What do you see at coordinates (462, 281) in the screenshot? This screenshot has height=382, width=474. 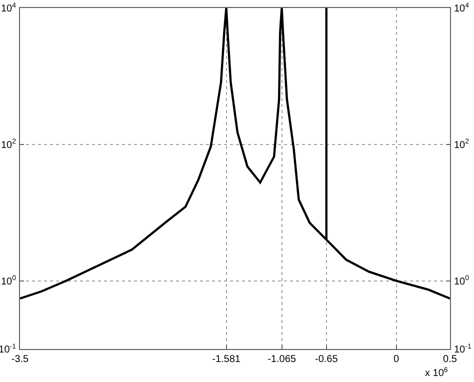 I see `text: 10$^{0}$` at bounding box center [462, 281].